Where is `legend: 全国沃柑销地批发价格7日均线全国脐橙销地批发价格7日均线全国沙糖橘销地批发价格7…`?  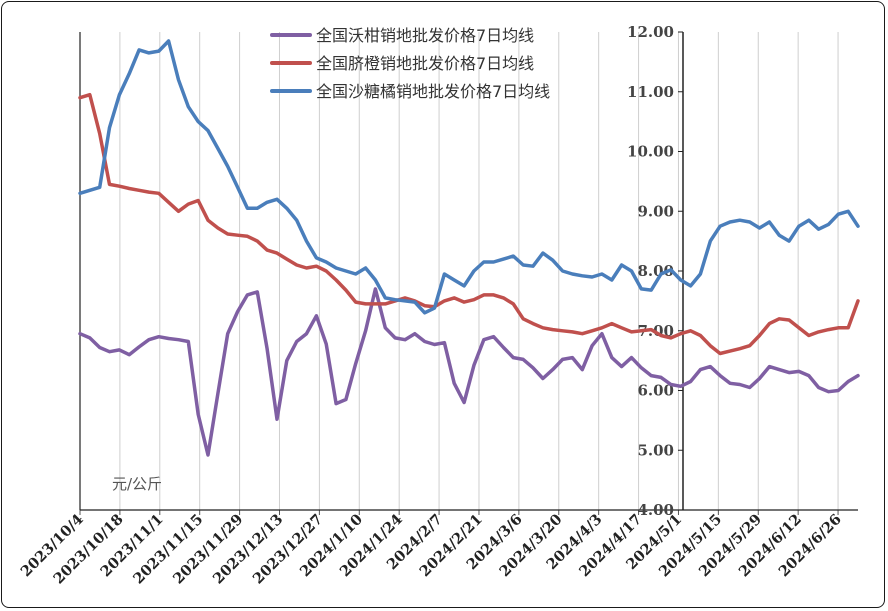 legend: 全国沃柑销地批发价格7日均线全国脐橙销地批发价格7日均线全国沙糖橘销地批发价格7… is located at coordinates (410, 63).